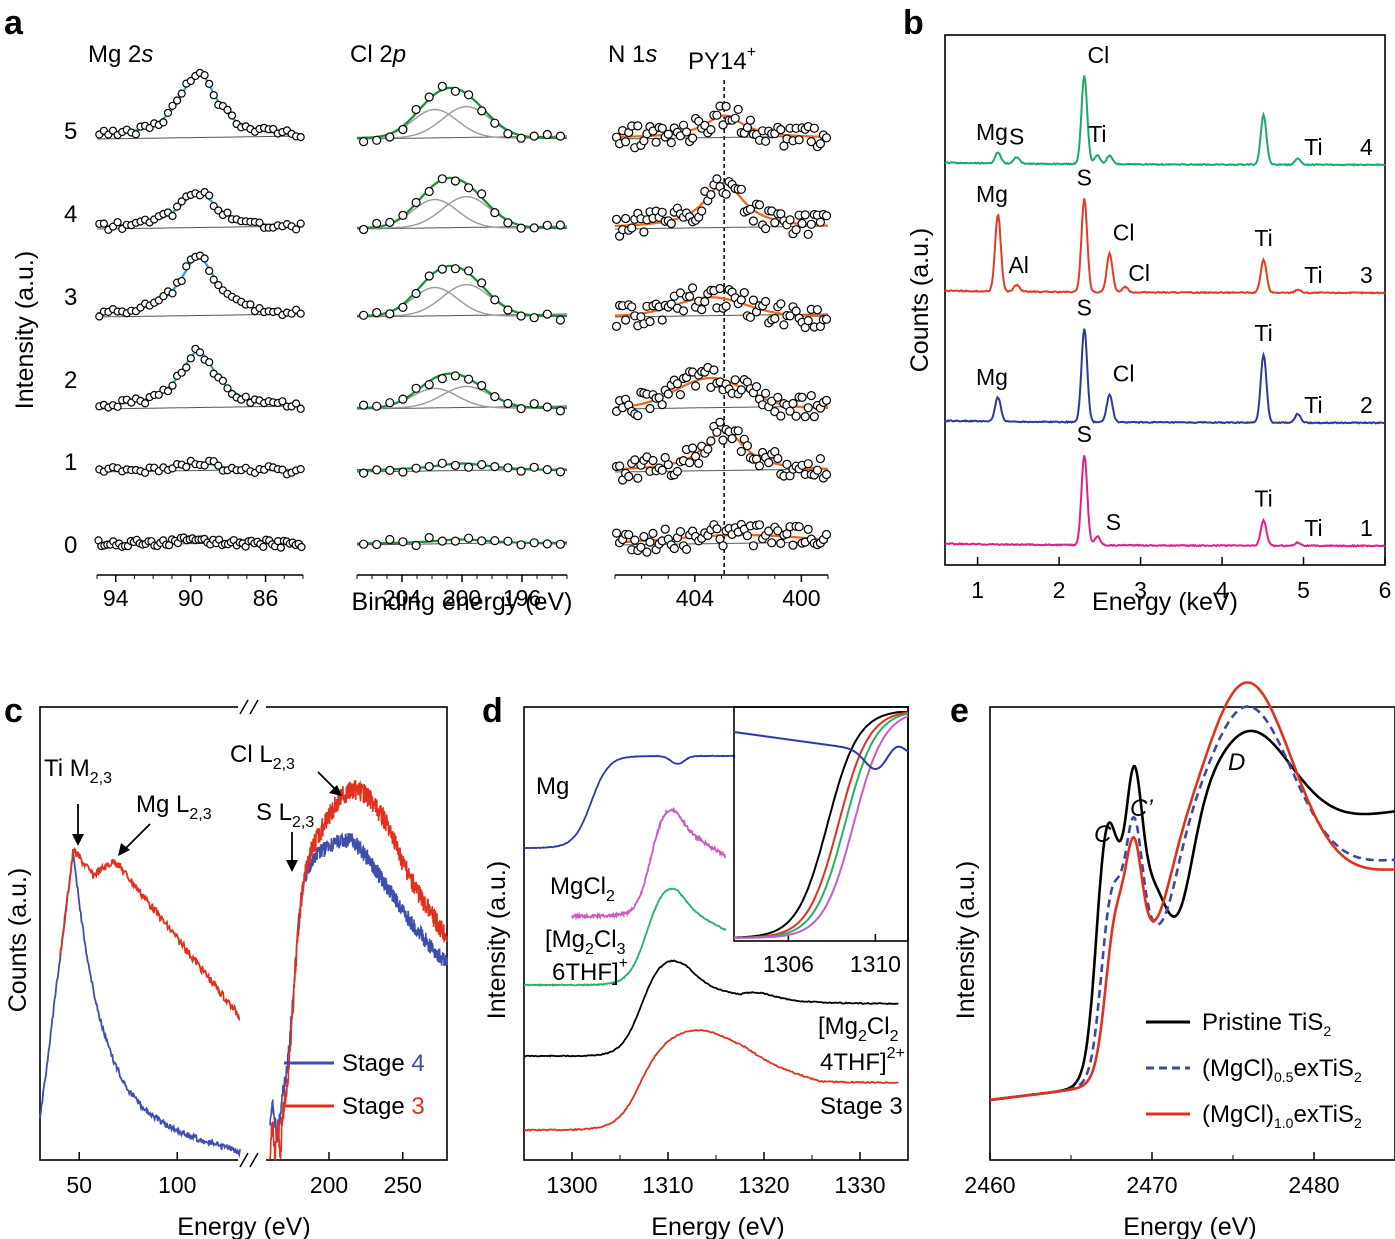 The image size is (1395, 1239). Describe the element at coordinates (582, 889) in the screenshot. I see `label-mgcl2: MgCl2` at that location.